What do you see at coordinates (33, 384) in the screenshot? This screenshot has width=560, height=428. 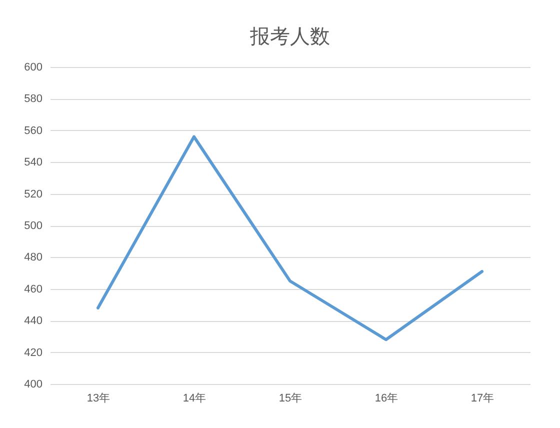 I see `y-tick-label: 400` at bounding box center [33, 384].